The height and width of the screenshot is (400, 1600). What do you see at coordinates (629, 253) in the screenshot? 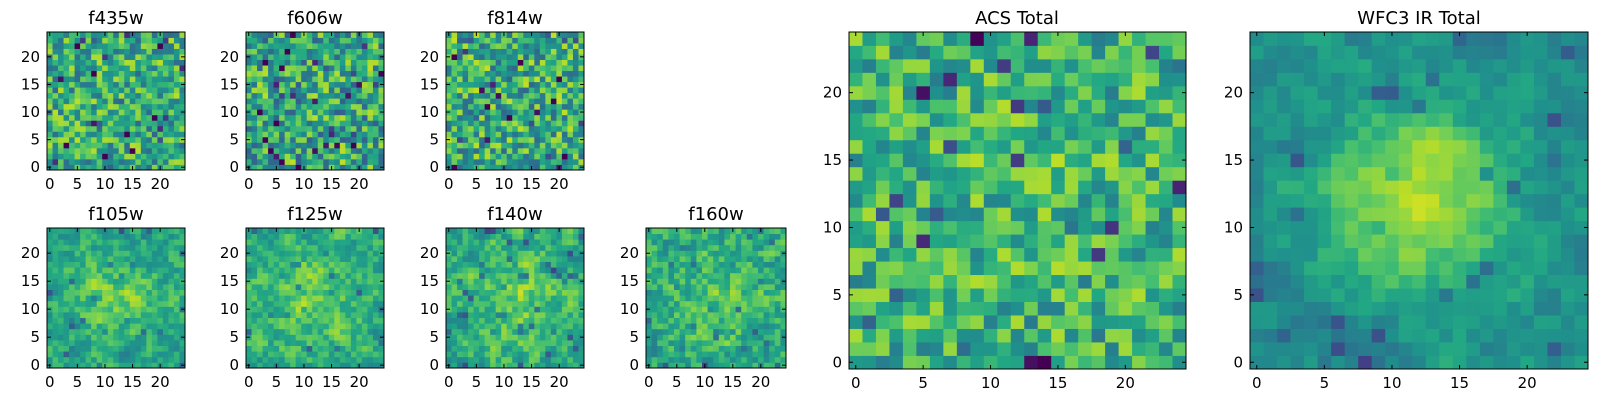
I see `y-tick-label: 20` at bounding box center [629, 253].